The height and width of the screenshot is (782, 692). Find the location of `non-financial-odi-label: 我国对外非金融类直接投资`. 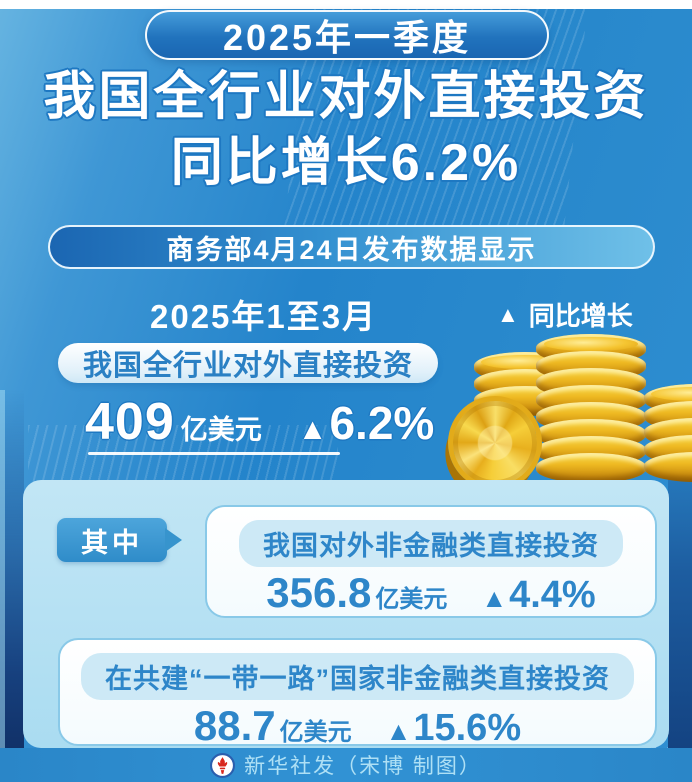

non-financial-odi-label: 我国对外非金融类直接投资 is located at coordinates (431, 543).